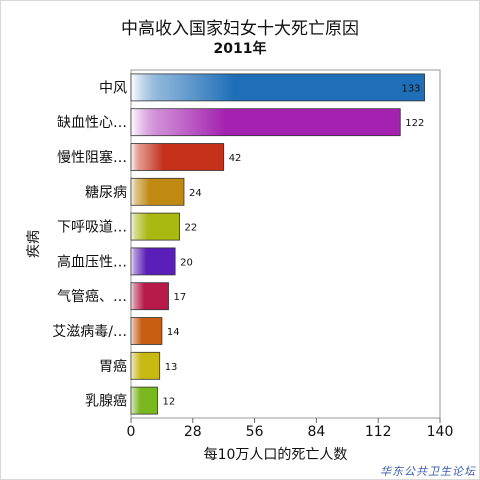 The width and height of the screenshot is (480, 480). Describe the element at coordinates (316, 432) in the screenshot. I see `x-tick-label: 84` at that location.